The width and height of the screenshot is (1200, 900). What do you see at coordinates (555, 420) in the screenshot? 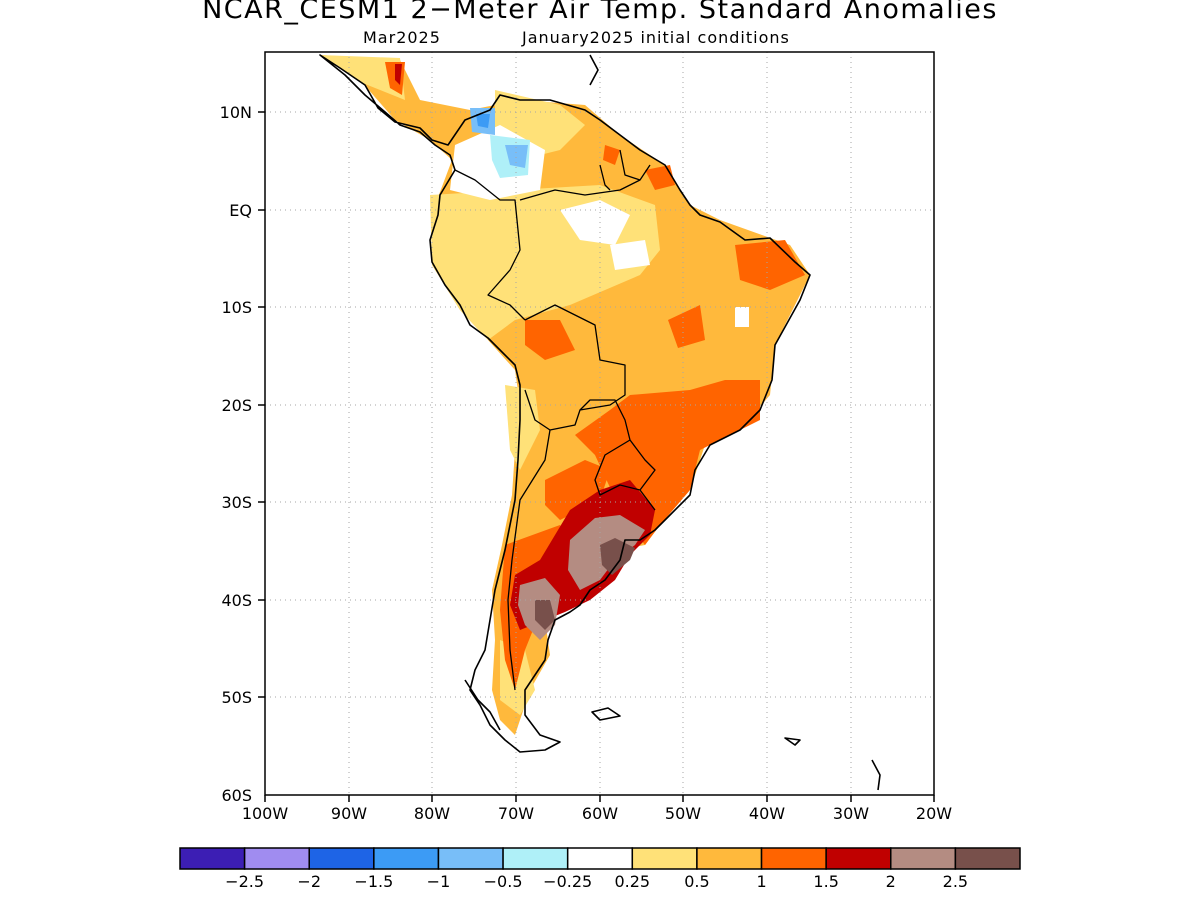
I see `country-borders` at bounding box center [555, 420].